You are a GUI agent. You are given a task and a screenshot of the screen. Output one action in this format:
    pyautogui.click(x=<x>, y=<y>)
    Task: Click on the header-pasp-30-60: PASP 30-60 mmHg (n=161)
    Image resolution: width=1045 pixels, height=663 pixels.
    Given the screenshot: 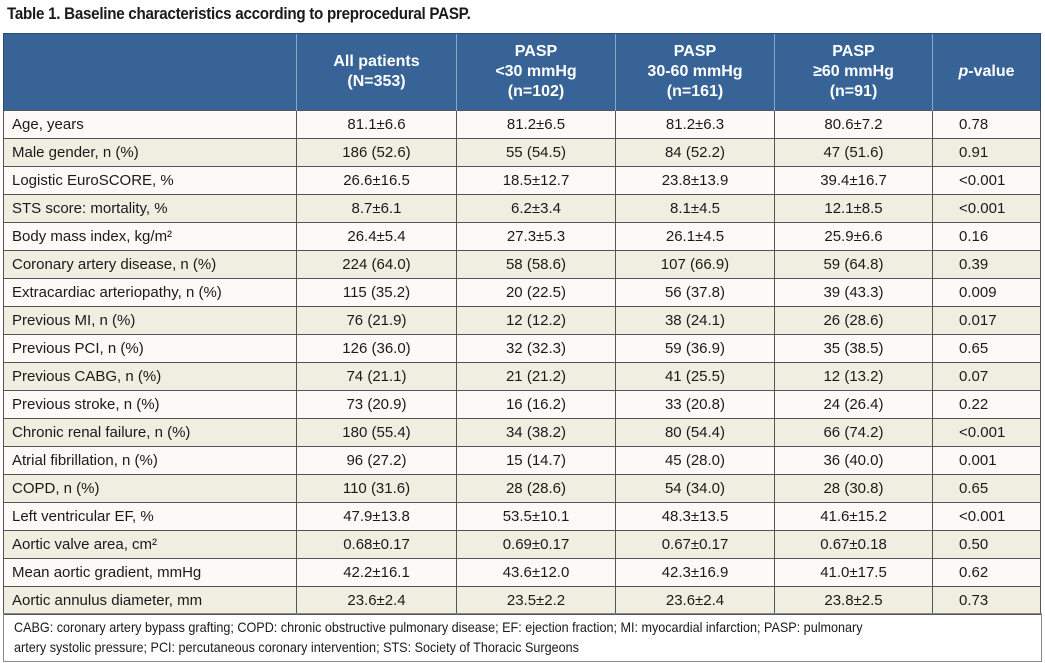 What is the action you would take?
    pyautogui.click(x=695, y=72)
    